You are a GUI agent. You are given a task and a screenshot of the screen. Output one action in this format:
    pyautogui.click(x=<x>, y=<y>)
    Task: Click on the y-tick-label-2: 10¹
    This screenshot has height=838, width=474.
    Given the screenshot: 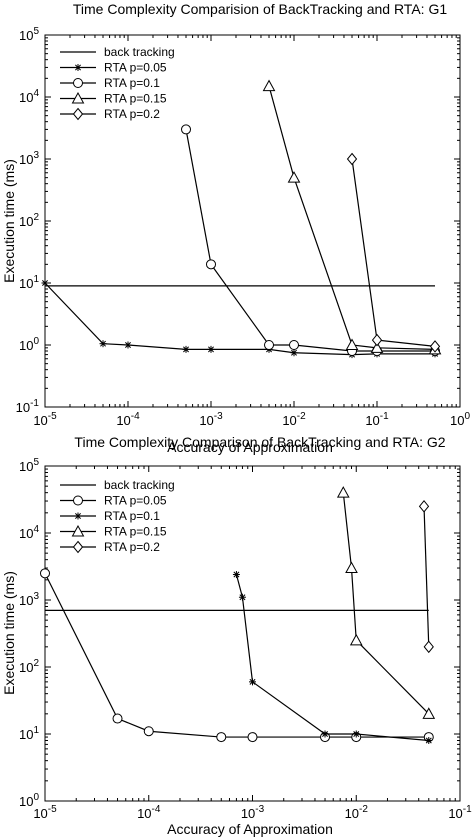 What is the action you would take?
    pyautogui.click(x=29, y=282)
    